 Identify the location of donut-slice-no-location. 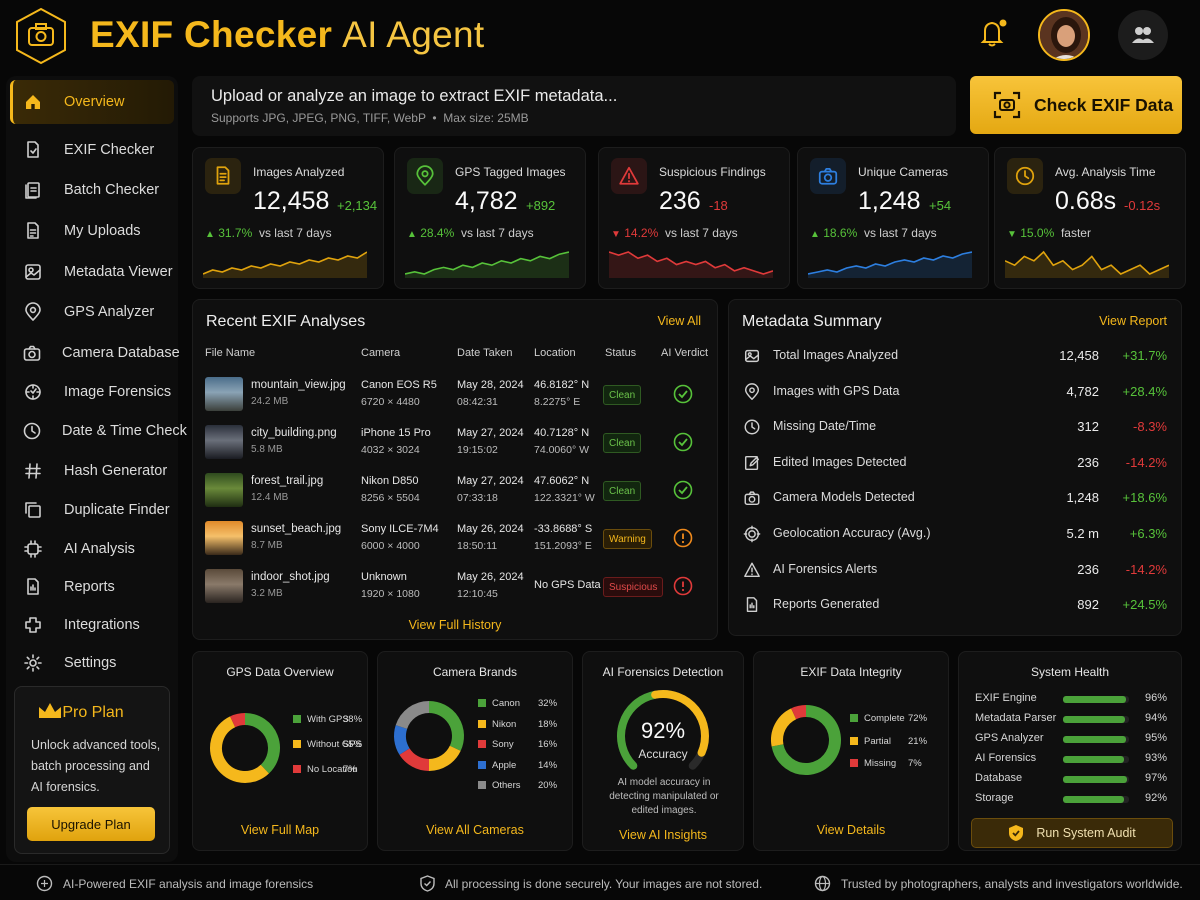
(238, 720).